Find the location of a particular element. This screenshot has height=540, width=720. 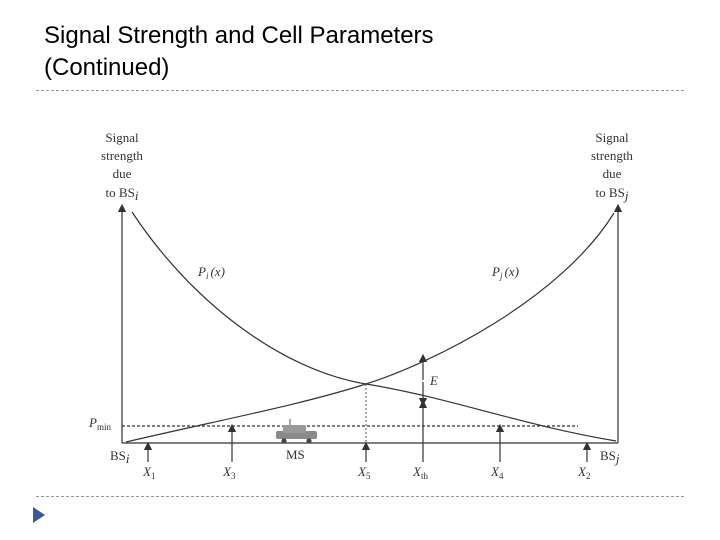

svg-text: to BSj is located at coordinates (612, 194).